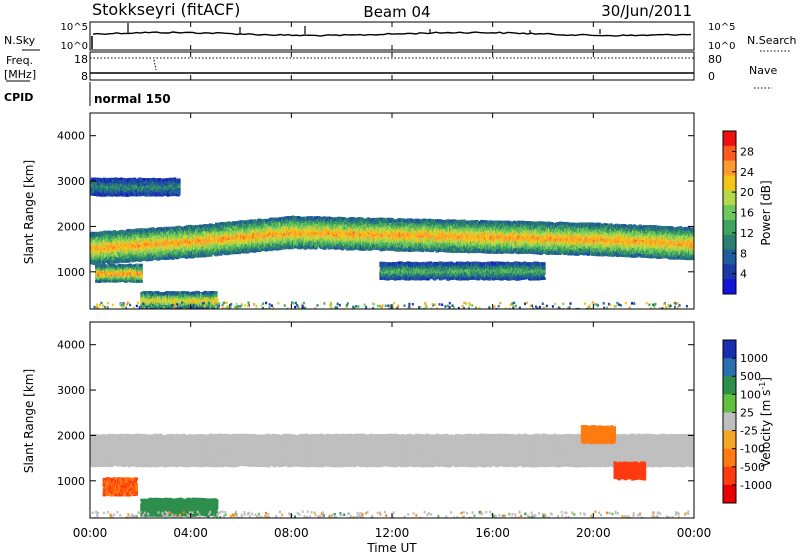 The width and height of the screenshot is (800, 554). I want to click on date-title: 30/Jun/2011, so click(646, 11).